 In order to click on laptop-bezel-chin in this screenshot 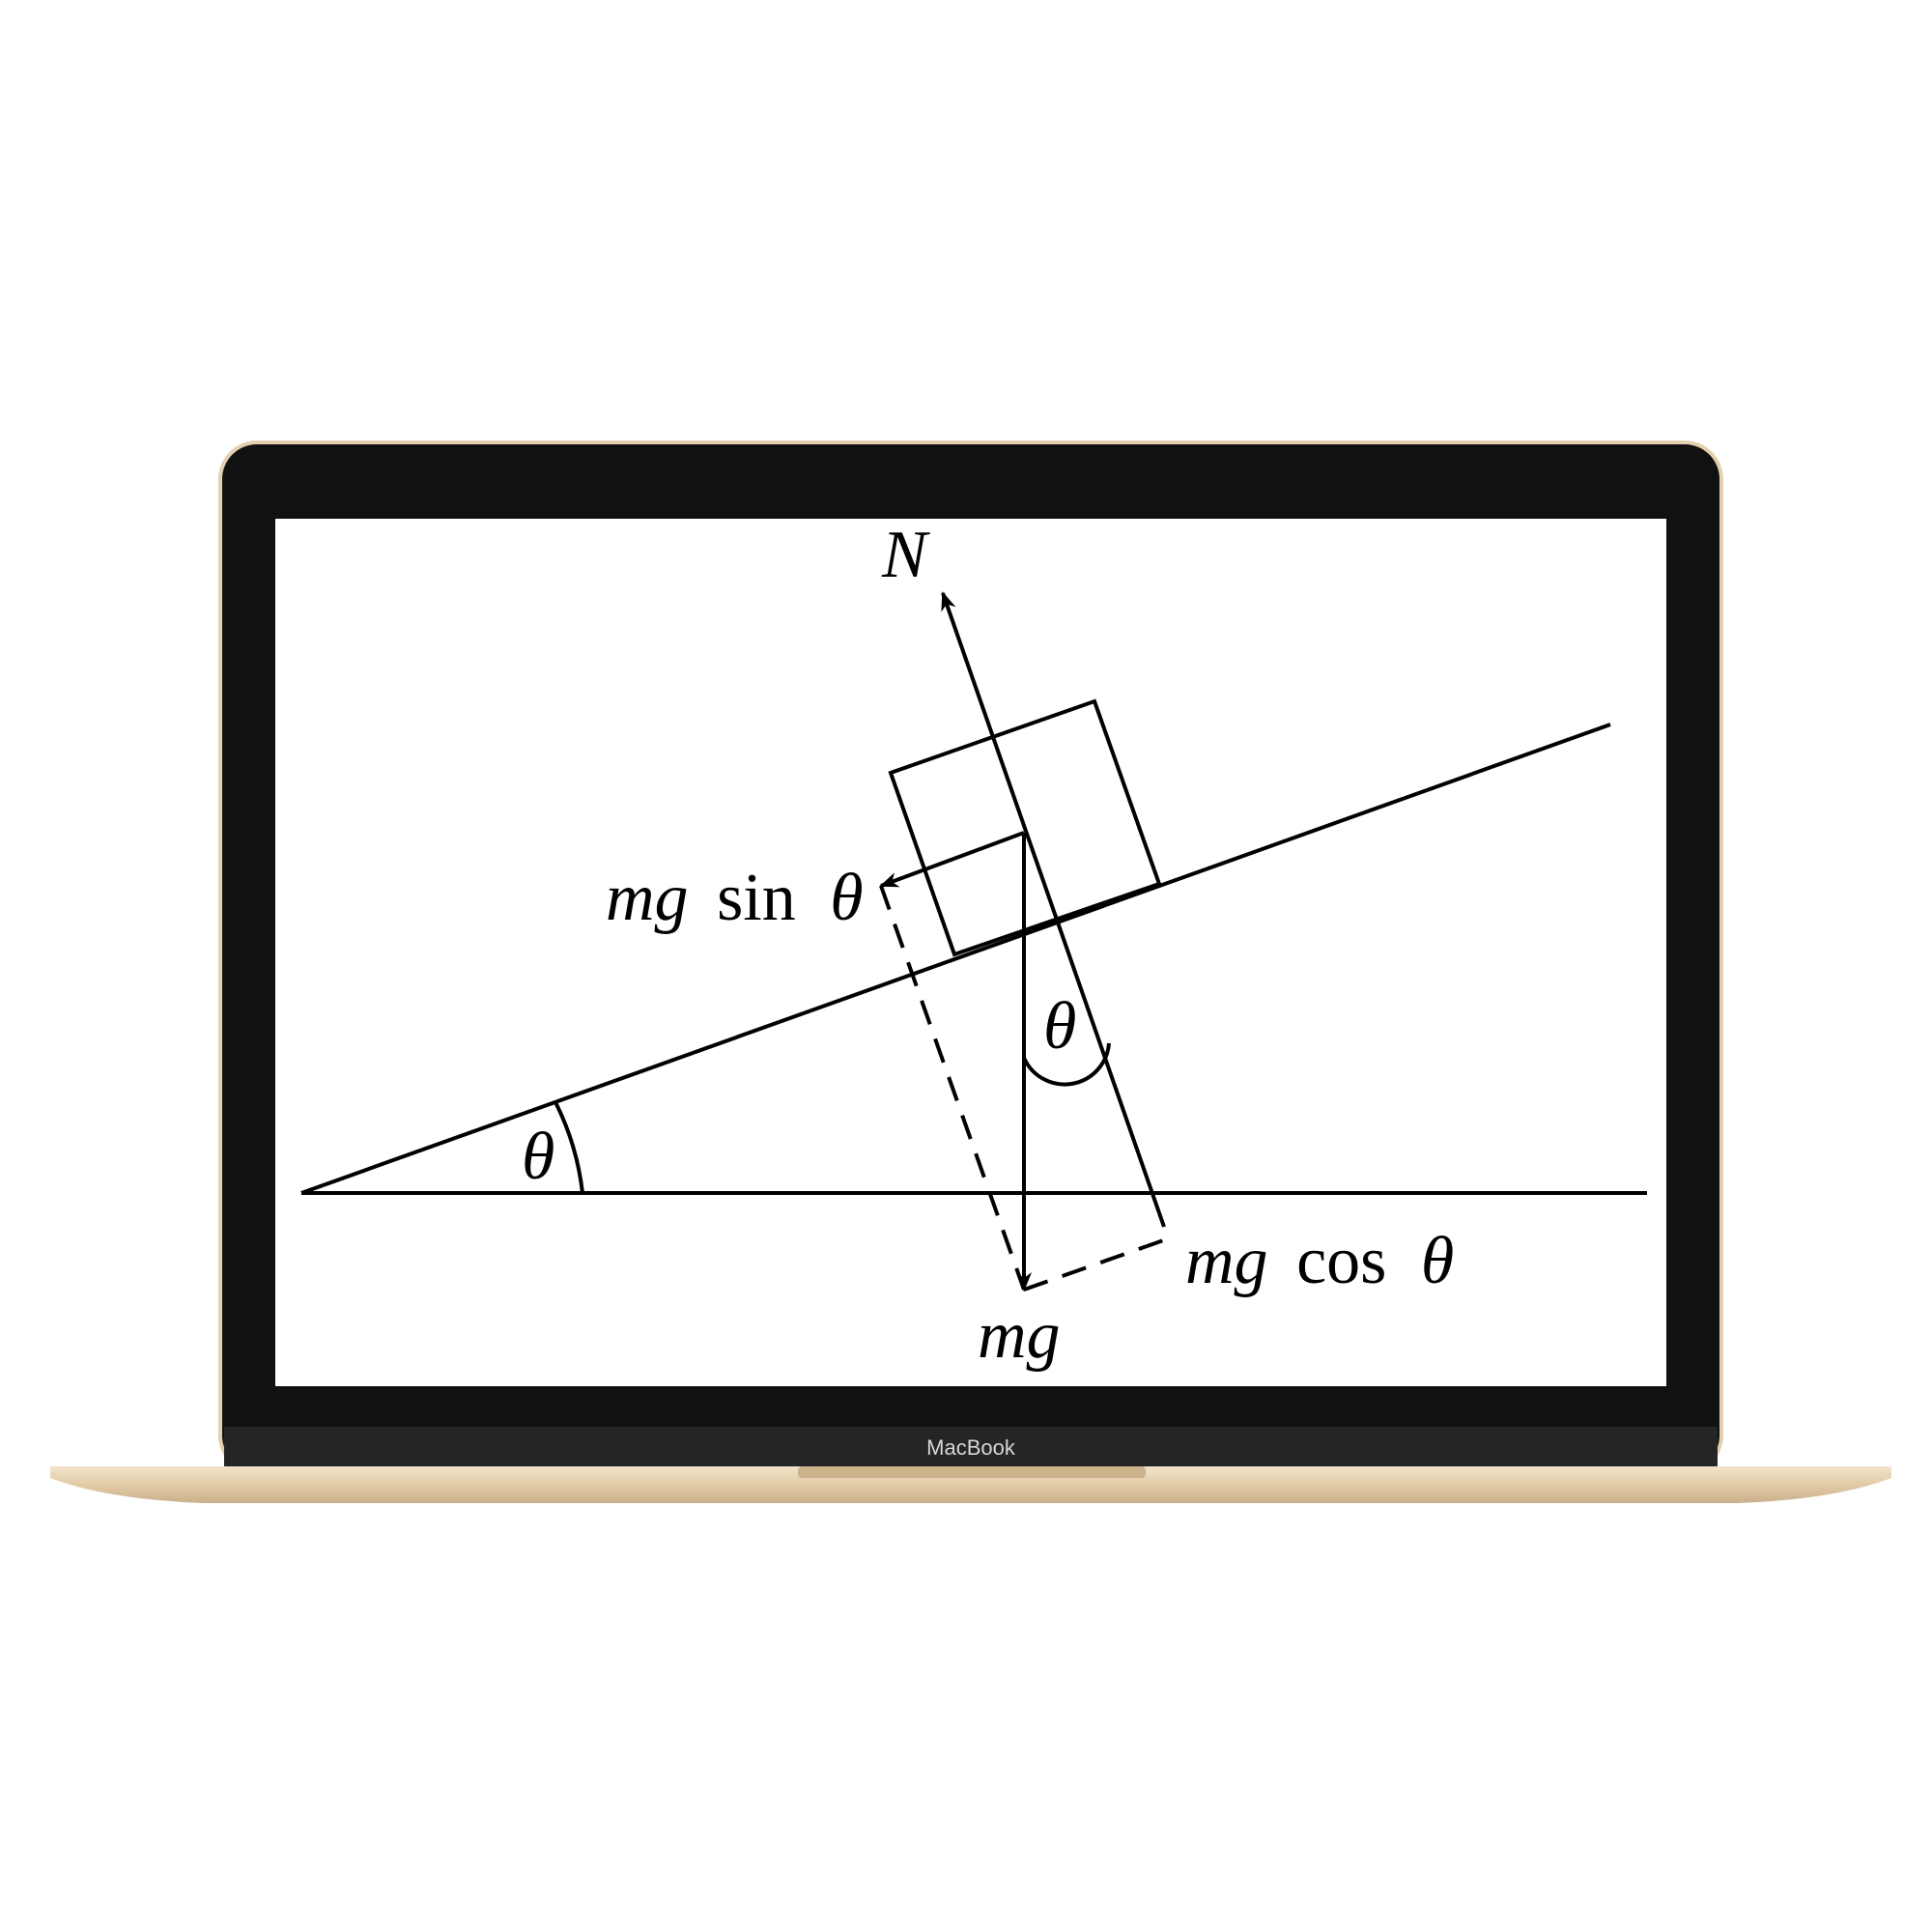, I will do `click(971, 1448)`.